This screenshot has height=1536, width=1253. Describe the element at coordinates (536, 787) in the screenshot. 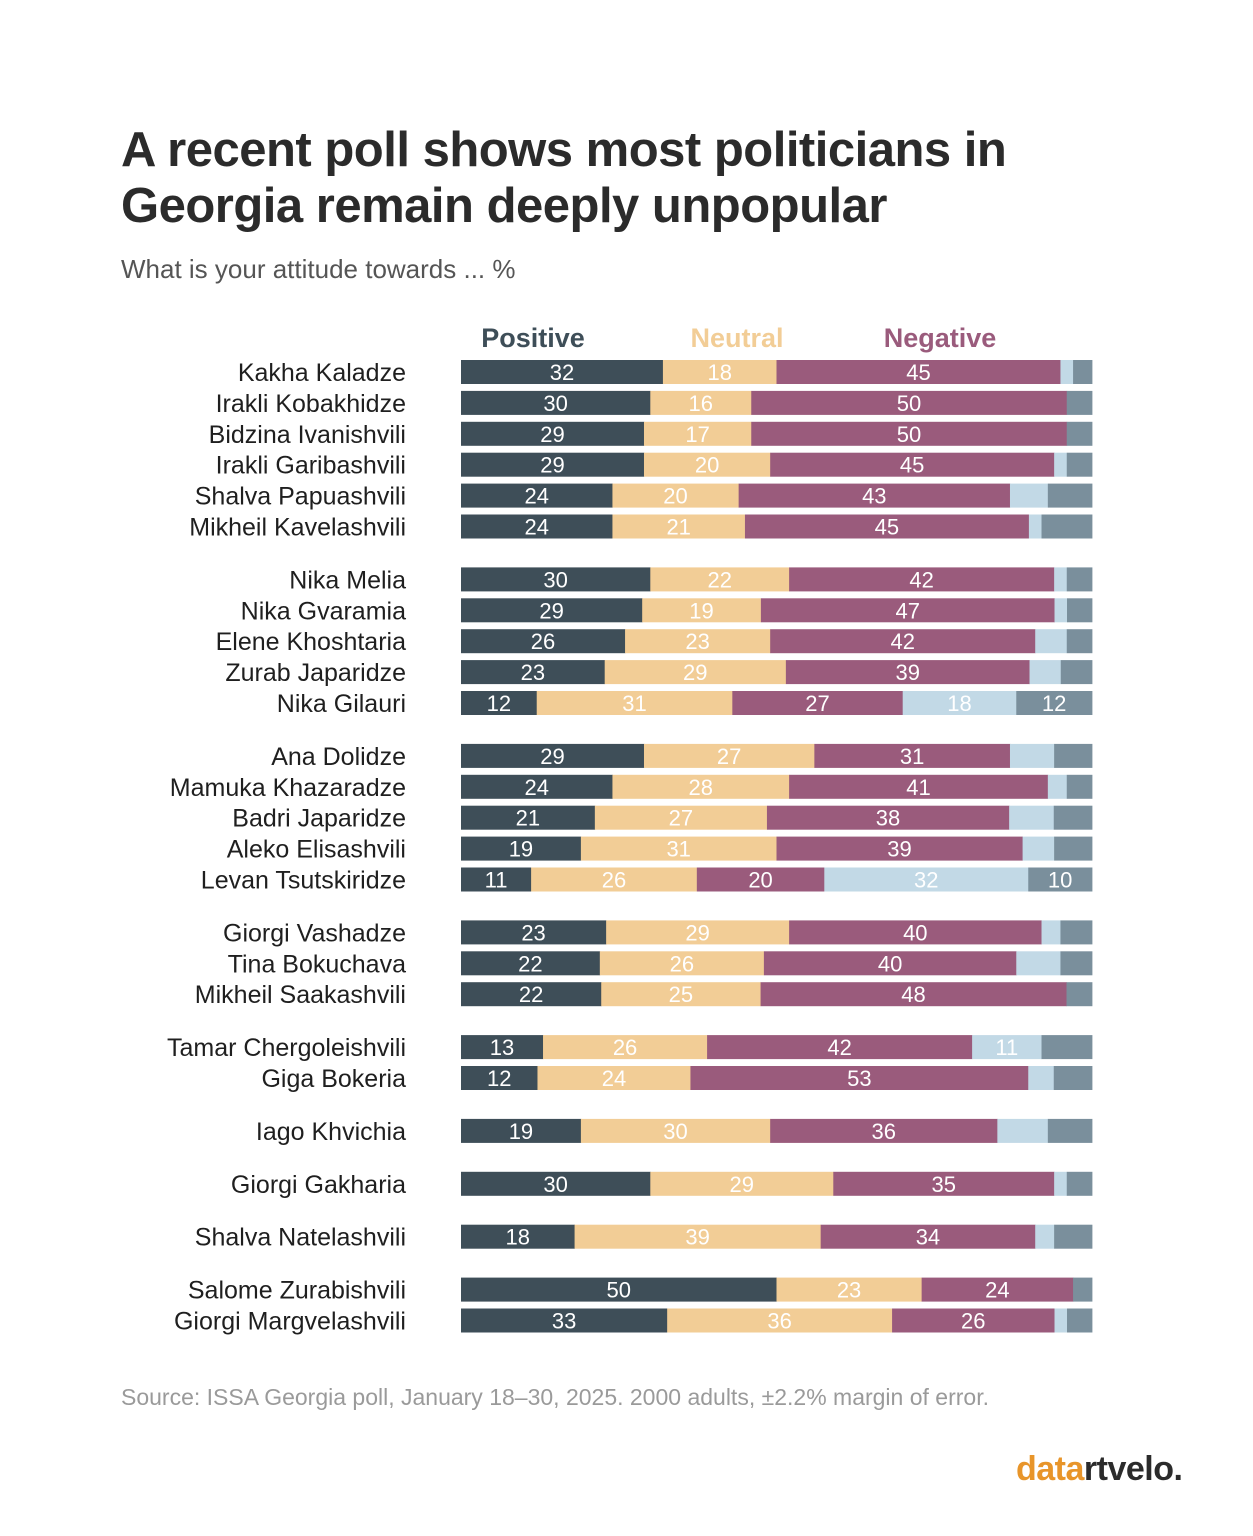

I see `bar-value-label: 24` at that location.